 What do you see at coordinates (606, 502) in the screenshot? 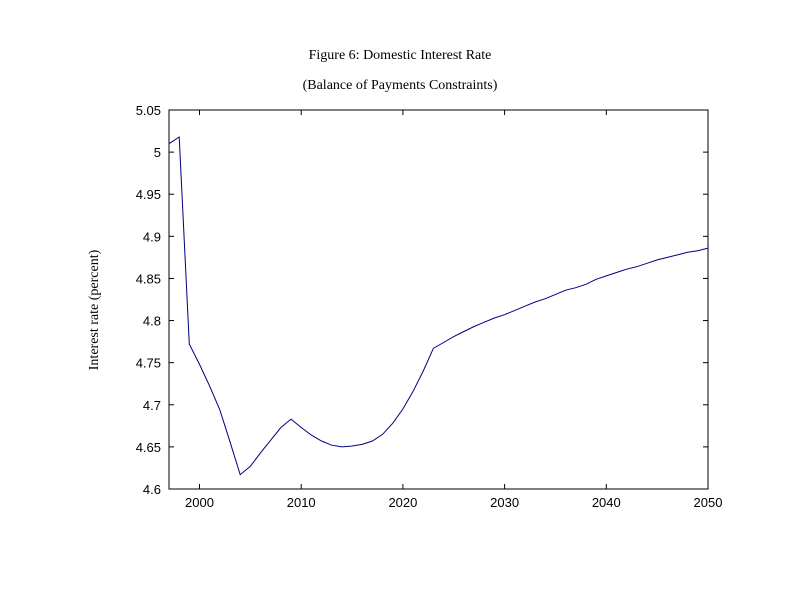
I see `x-tick-label: 2040` at bounding box center [606, 502].